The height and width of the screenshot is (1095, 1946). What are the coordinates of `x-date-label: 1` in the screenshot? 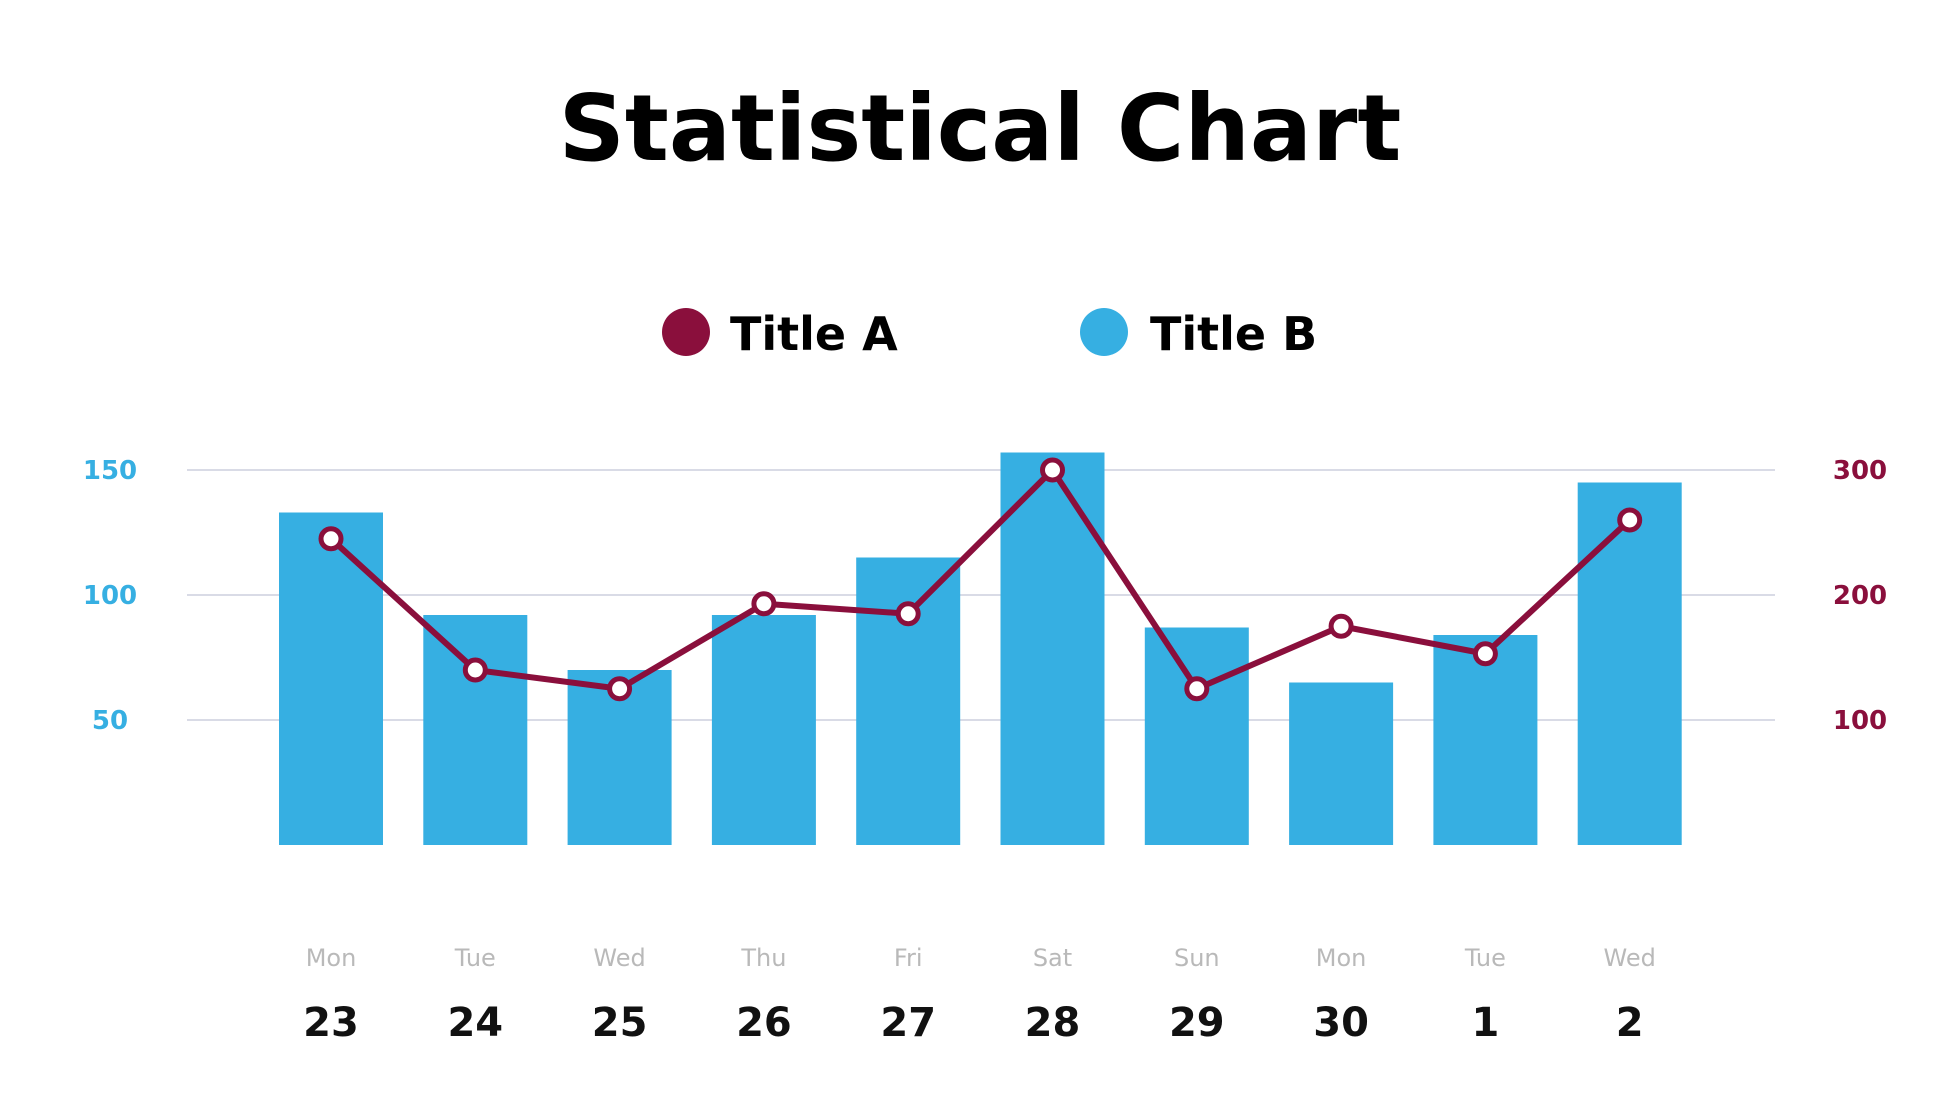 It's located at (1485, 1023).